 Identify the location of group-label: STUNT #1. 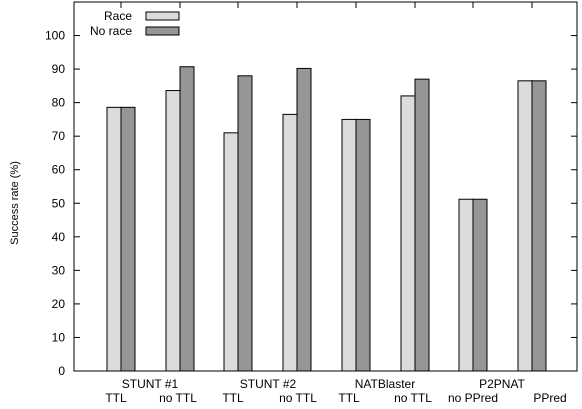
(150, 384).